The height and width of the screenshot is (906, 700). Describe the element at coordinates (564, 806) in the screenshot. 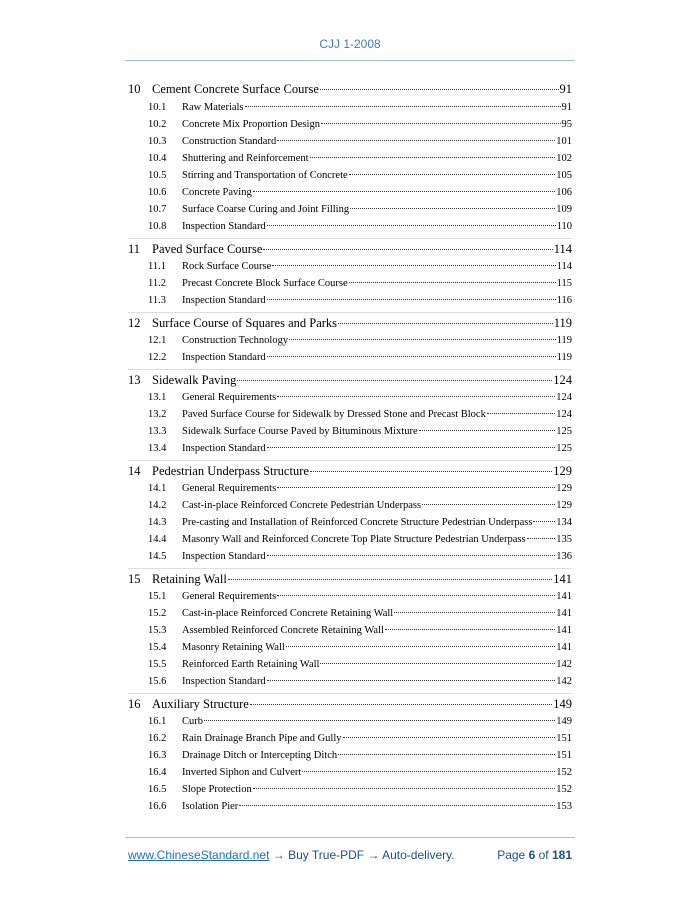

I see `section-page: 153` at that location.